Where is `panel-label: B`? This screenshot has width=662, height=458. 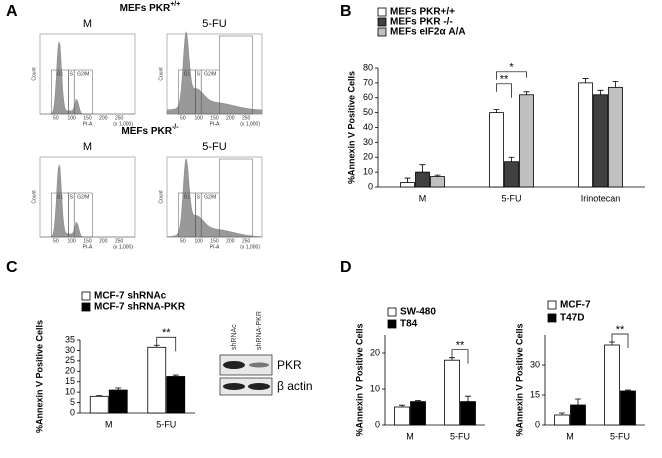
panel-label: B is located at coordinates (346, 11).